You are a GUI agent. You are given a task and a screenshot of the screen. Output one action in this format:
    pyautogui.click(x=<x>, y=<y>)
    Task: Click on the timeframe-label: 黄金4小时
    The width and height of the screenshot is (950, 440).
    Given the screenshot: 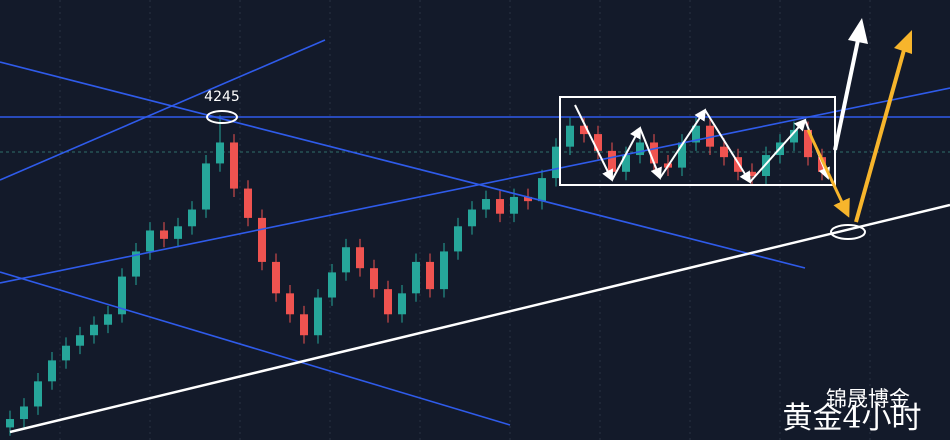 What is the action you would take?
    pyautogui.click(x=851, y=418)
    